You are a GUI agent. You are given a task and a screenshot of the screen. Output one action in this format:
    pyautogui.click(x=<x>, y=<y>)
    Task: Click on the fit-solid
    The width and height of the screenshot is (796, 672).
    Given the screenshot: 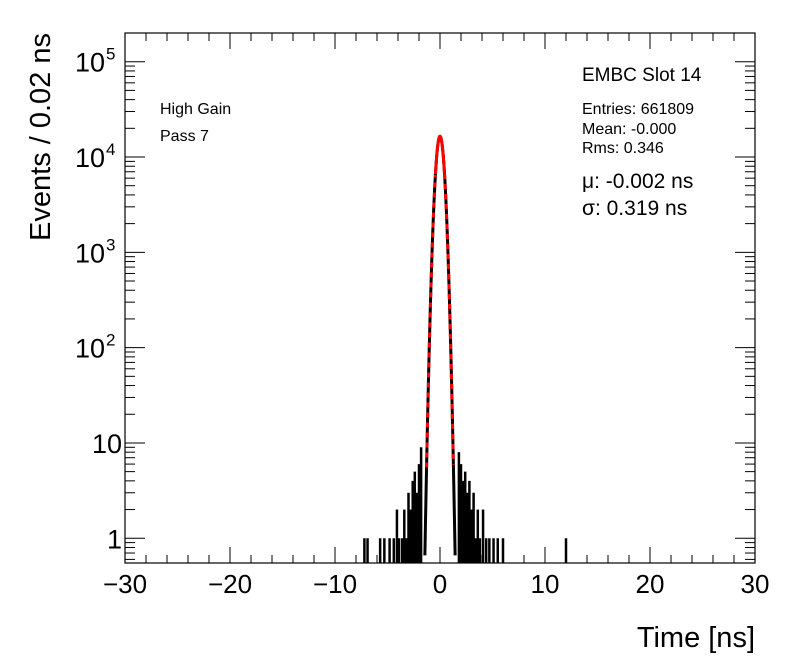 What is the action you would take?
    pyautogui.click(x=439, y=154)
    